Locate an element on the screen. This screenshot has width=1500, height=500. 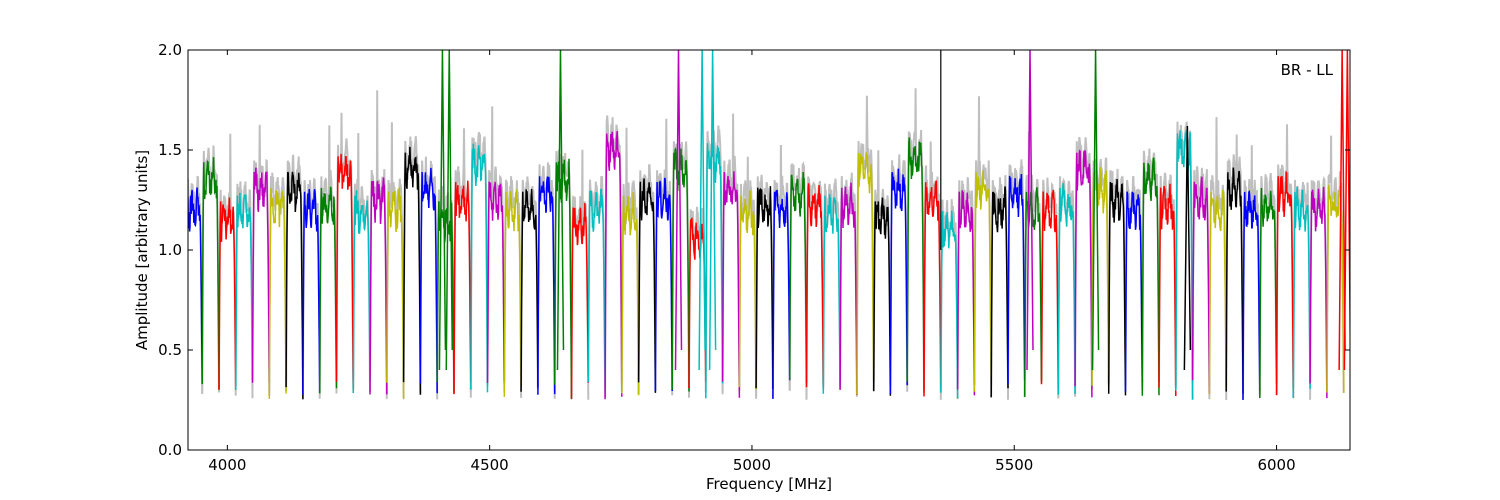
y-tick-label: 0.0 is located at coordinates (170, 450).